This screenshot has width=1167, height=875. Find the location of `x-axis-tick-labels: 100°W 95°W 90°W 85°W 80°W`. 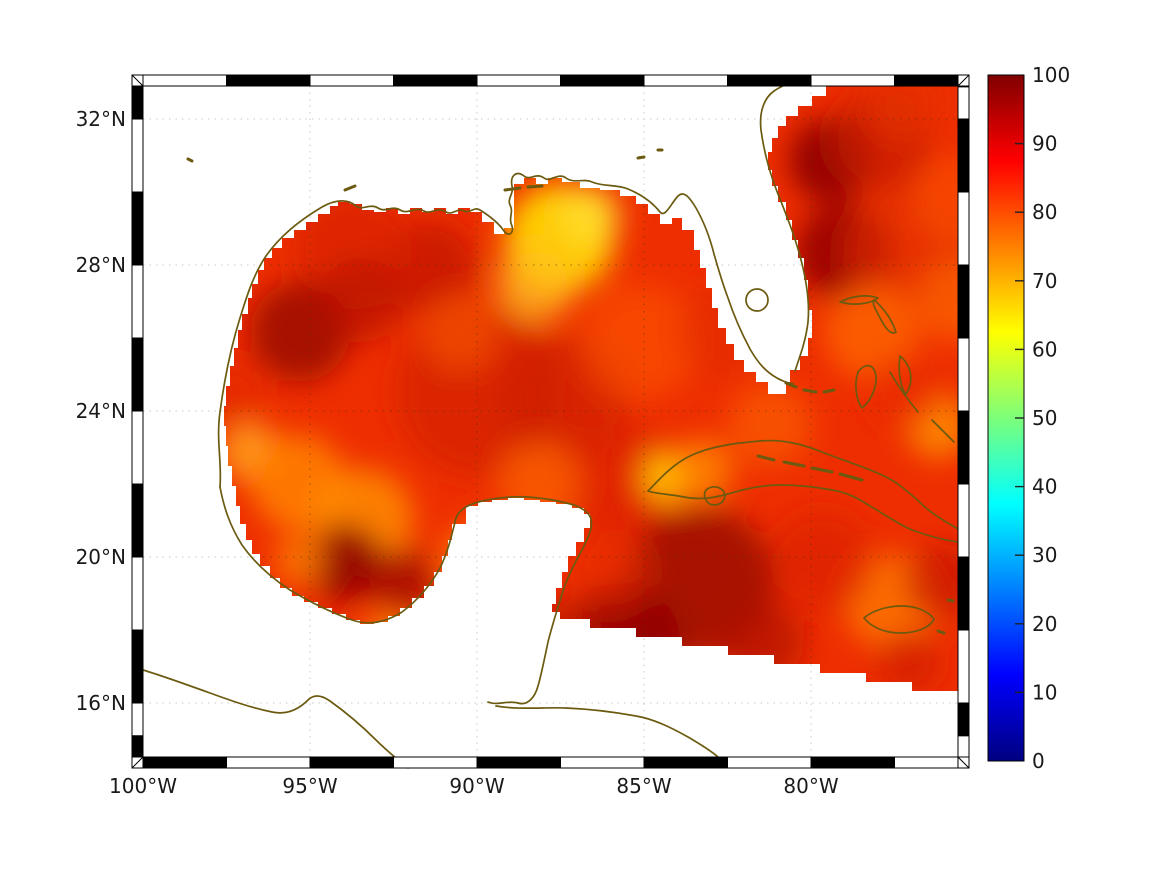

x-axis-tick-labels: 100°W 95°W 90°W 85°W 80°W is located at coordinates (474, 786).